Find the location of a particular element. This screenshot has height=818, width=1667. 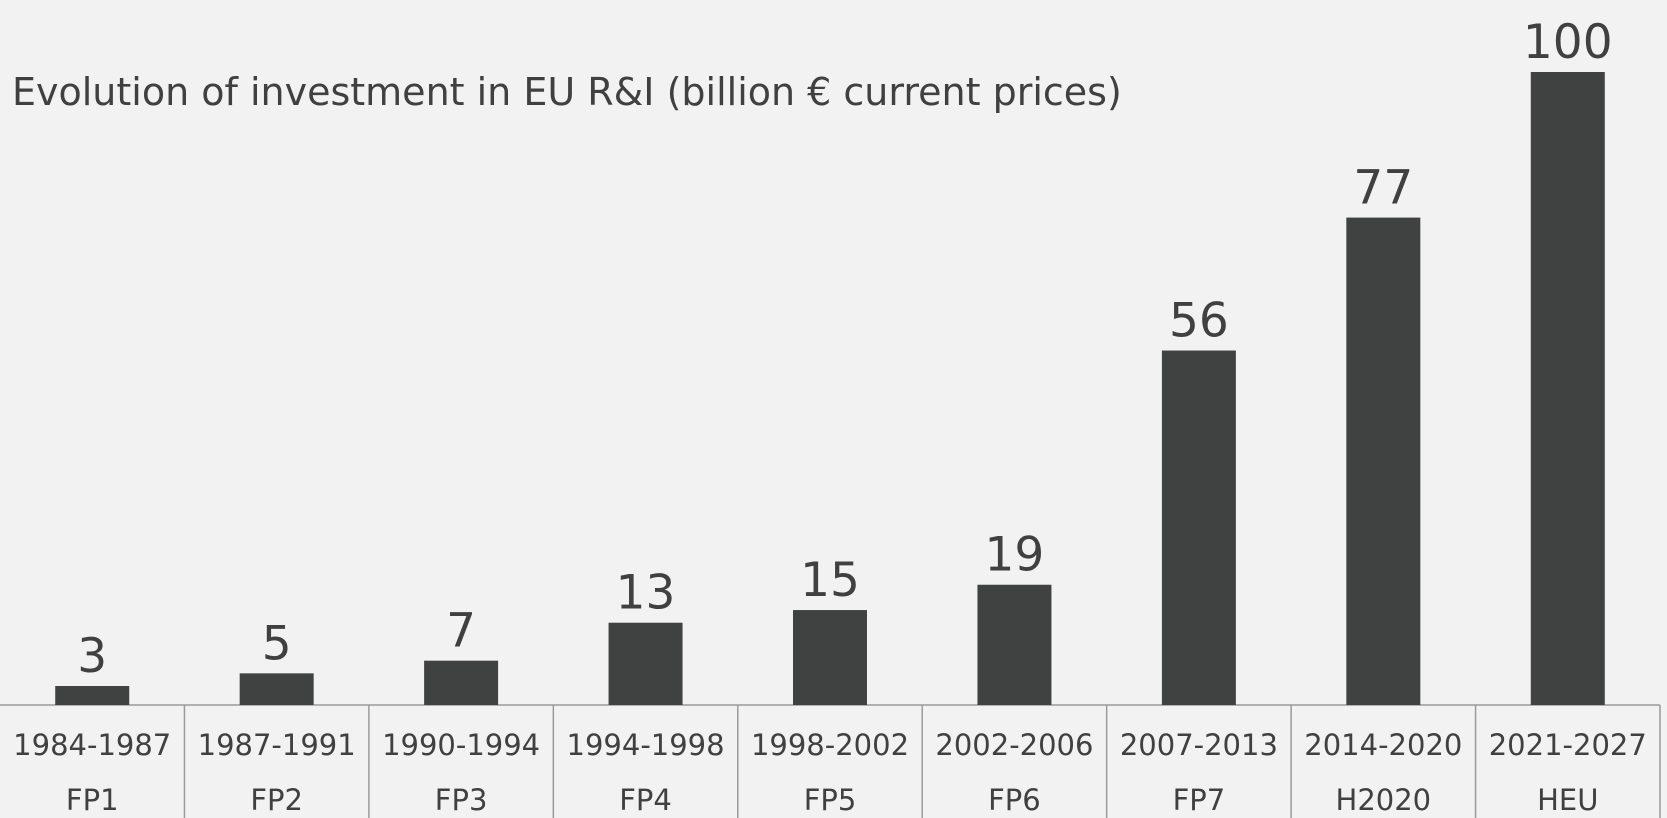

programme-label: FP2 is located at coordinates (276, 800).